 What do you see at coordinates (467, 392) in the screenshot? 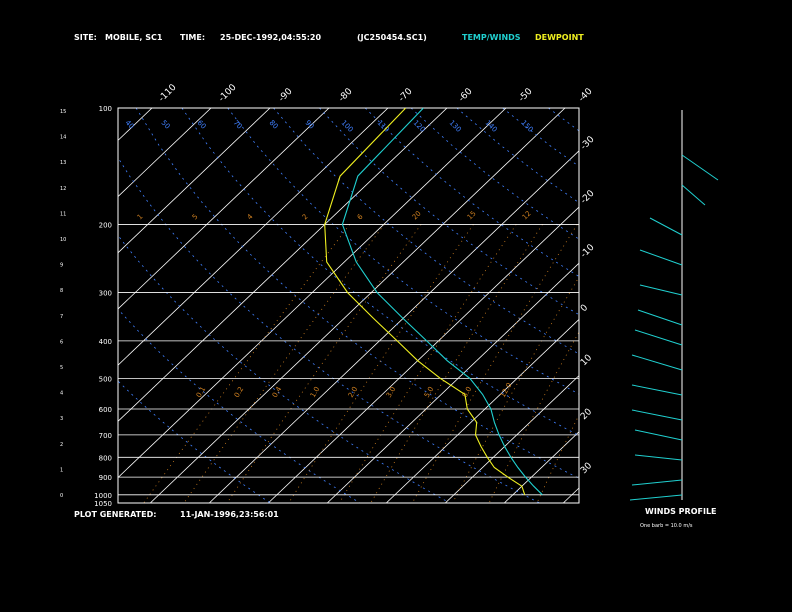
I see `mixing-ratio-label-low: 8.0` at bounding box center [467, 392].